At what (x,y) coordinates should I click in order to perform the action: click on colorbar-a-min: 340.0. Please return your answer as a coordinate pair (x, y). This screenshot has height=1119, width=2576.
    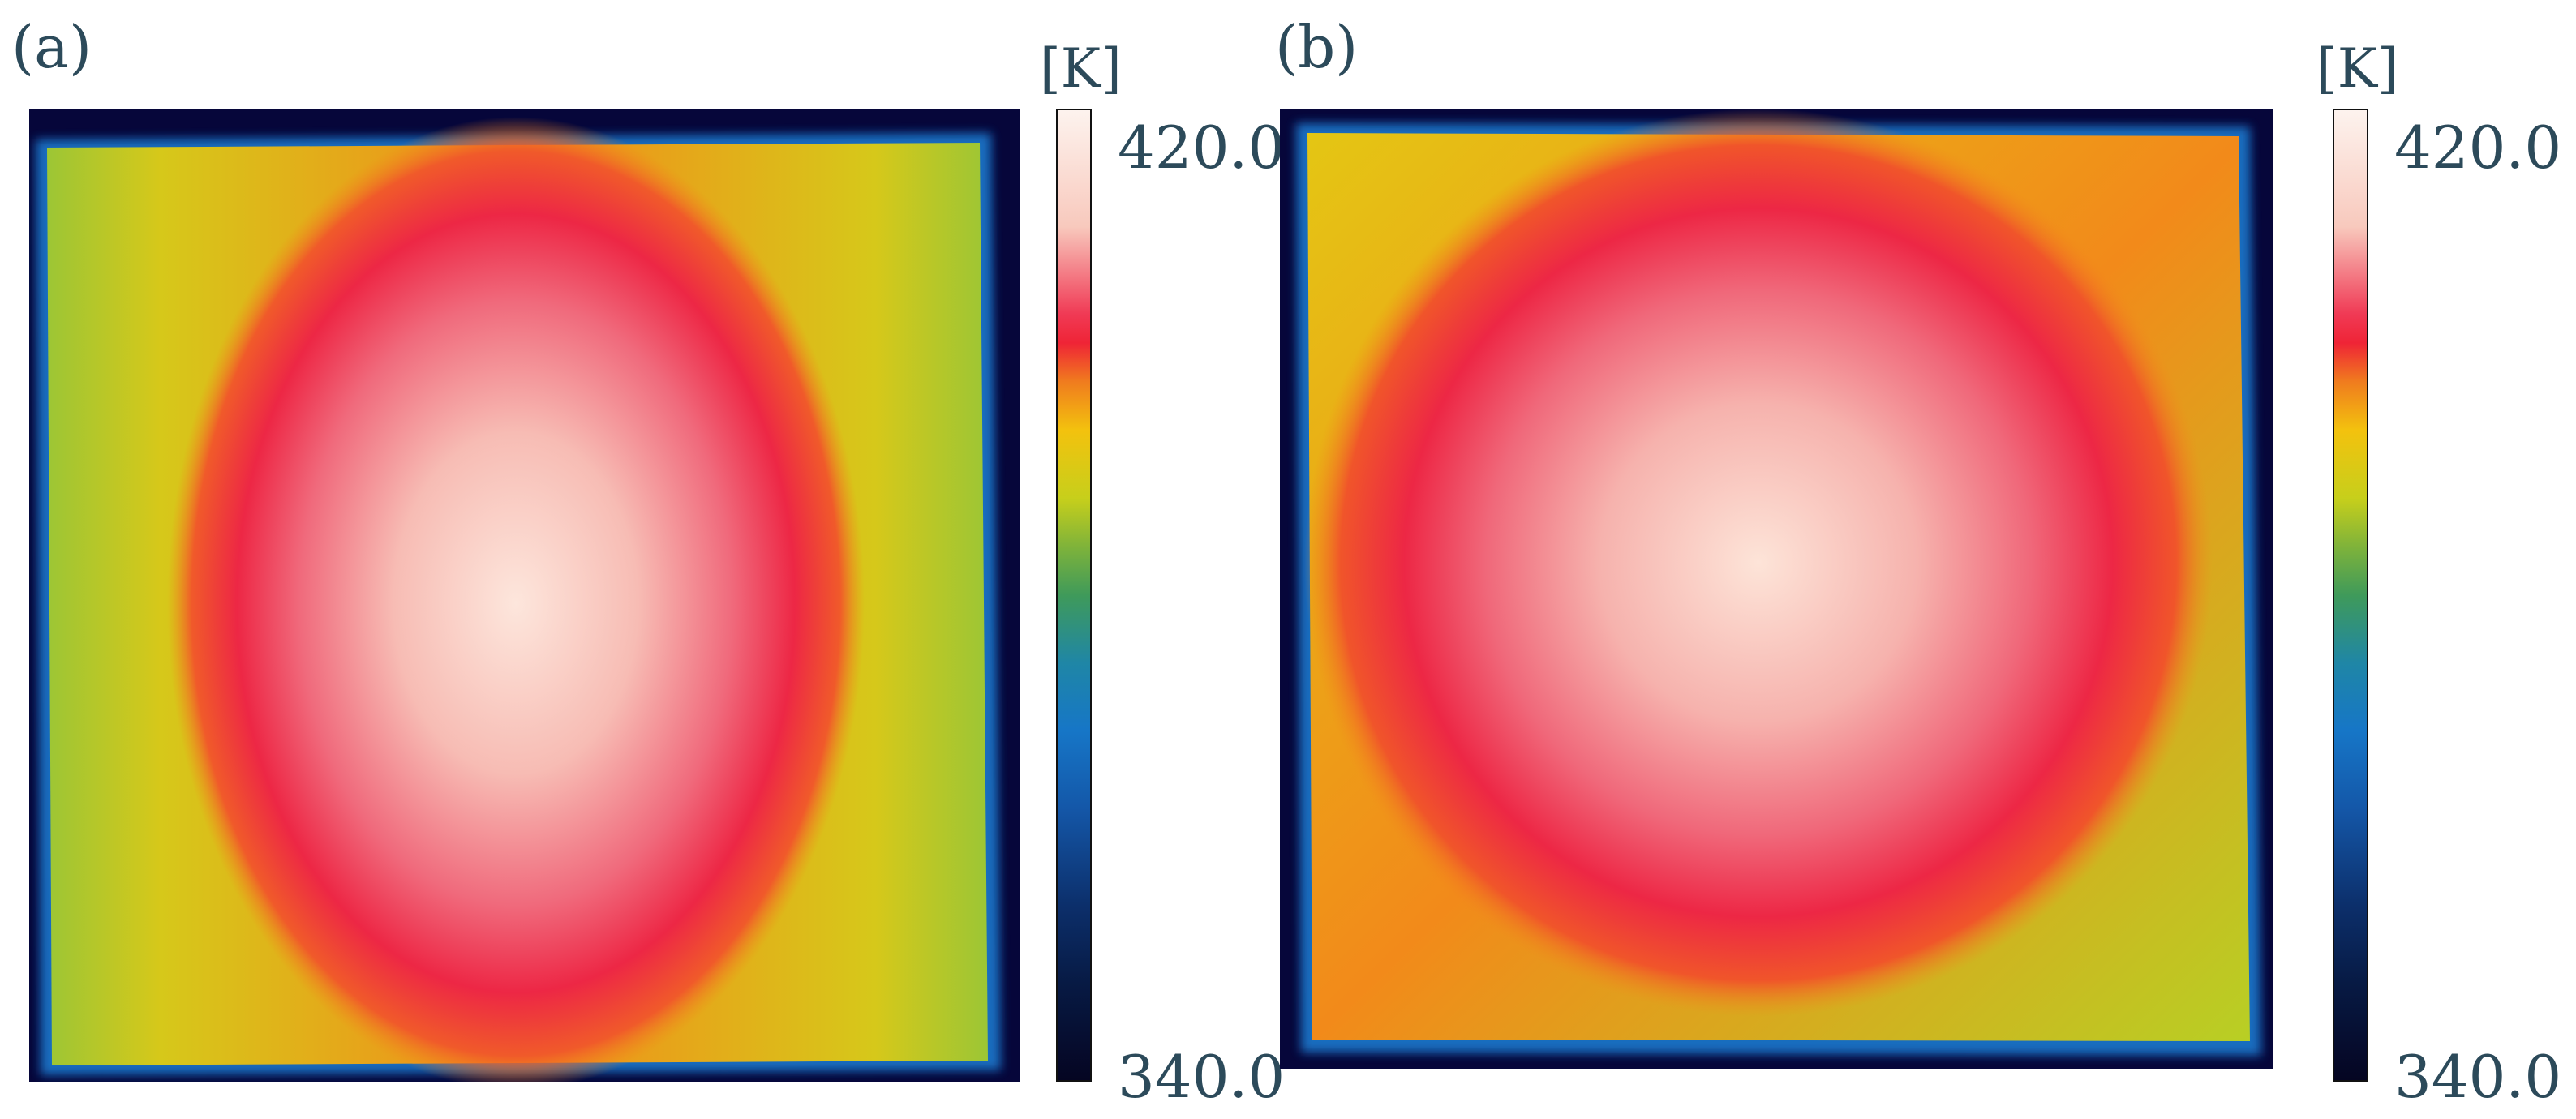
    Looking at the image, I should click on (1202, 1077).